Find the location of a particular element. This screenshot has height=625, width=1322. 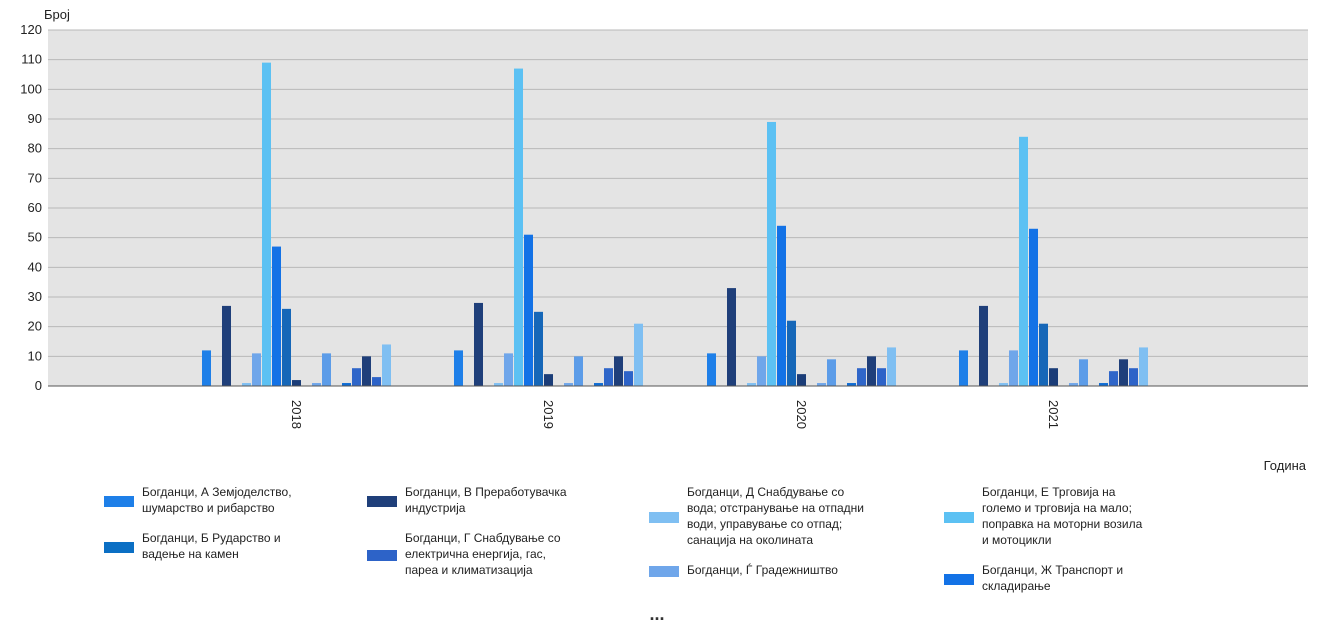

y-tick-label: 90 is located at coordinates (35, 118).